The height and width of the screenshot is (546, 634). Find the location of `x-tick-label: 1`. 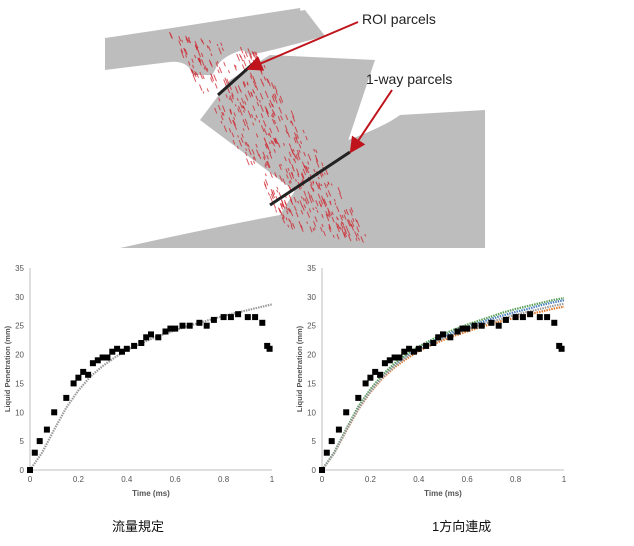

x-tick-label: 1 is located at coordinates (272, 479).